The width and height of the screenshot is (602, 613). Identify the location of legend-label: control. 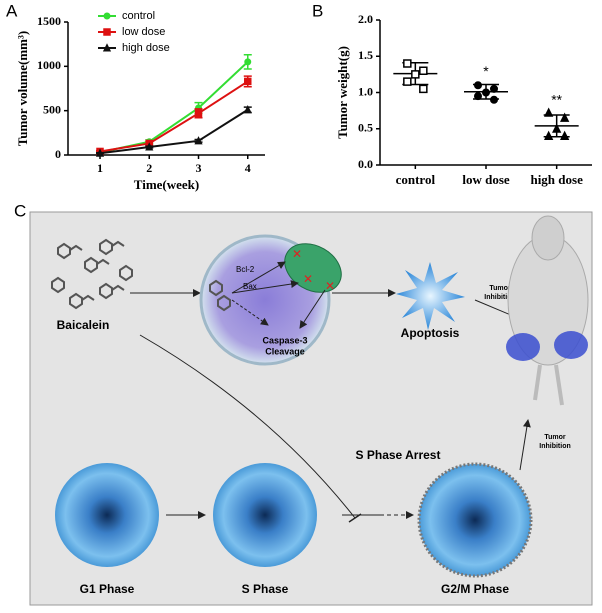
(138, 16).